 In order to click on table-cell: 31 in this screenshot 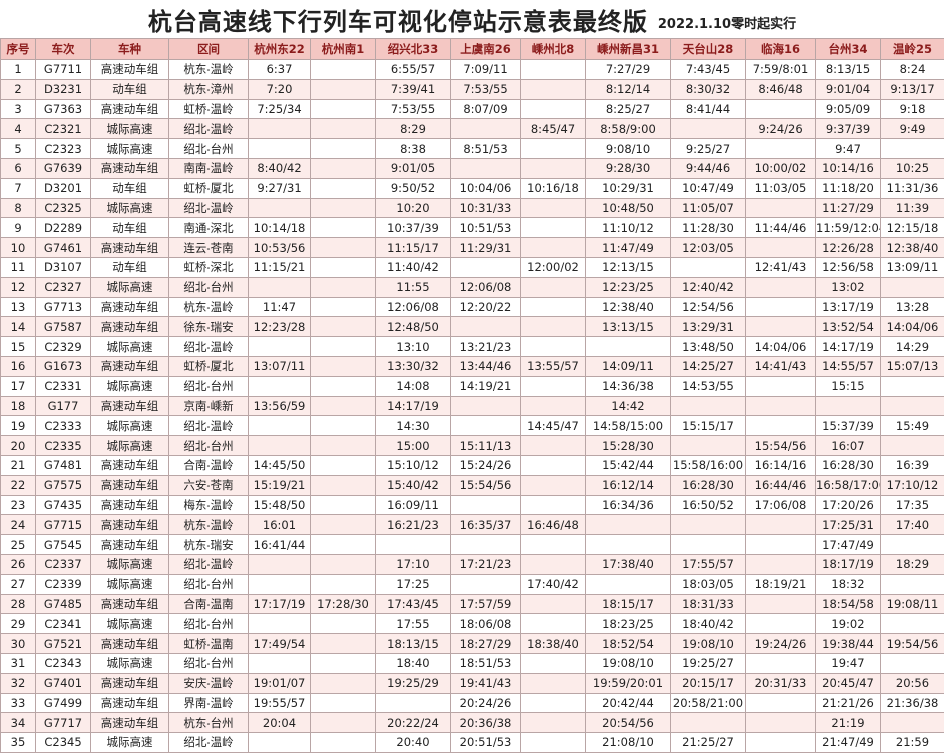, I will do `click(18, 663)`.